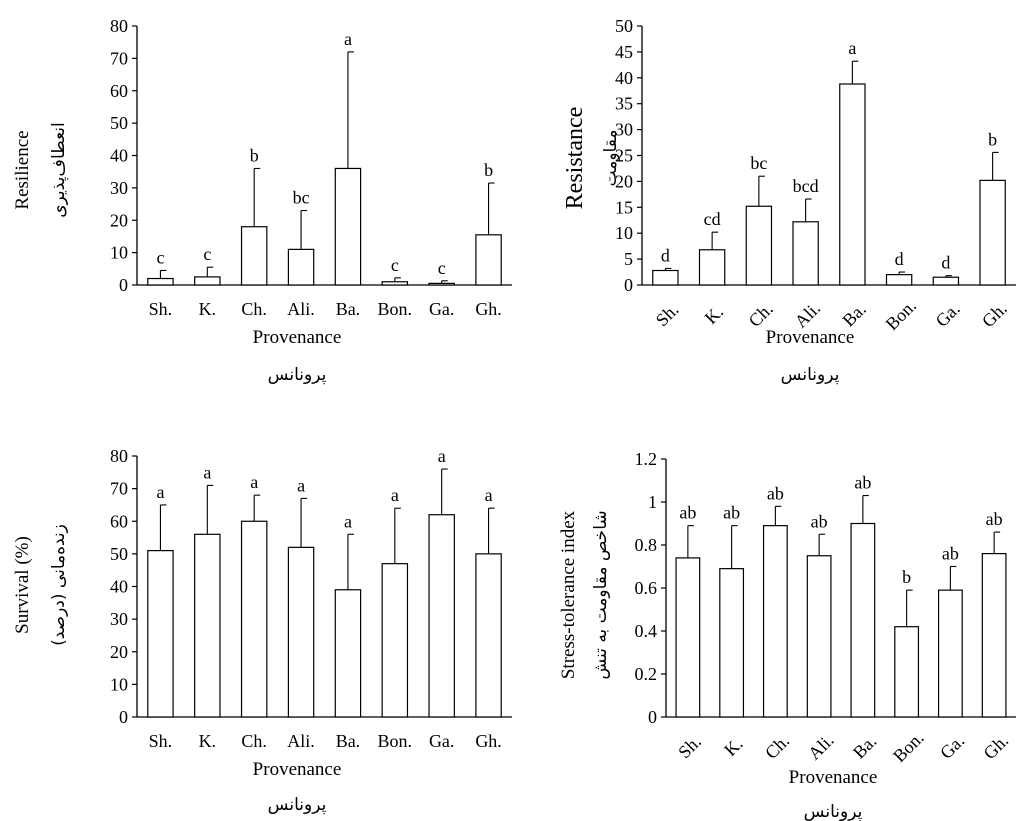  Describe the element at coordinates (806, 186) in the screenshot. I see `significance-letter: bcd` at that location.